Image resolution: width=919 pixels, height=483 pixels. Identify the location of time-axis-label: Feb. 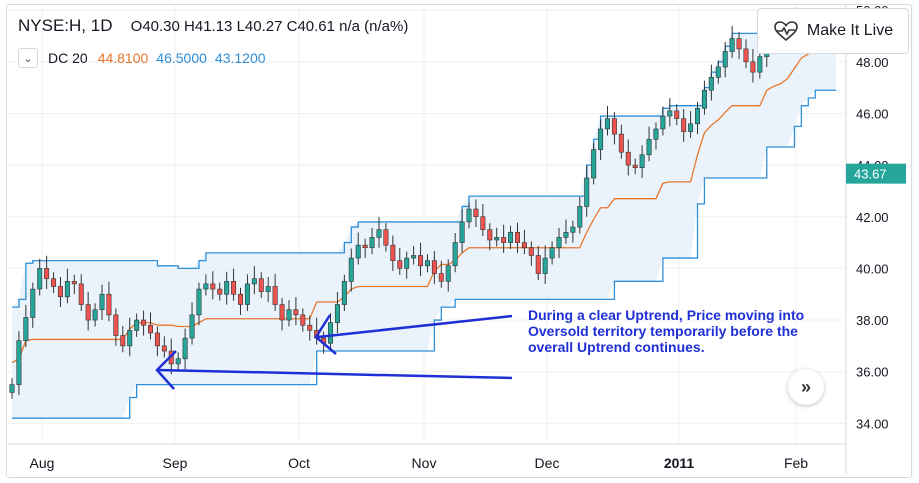
(796, 463).